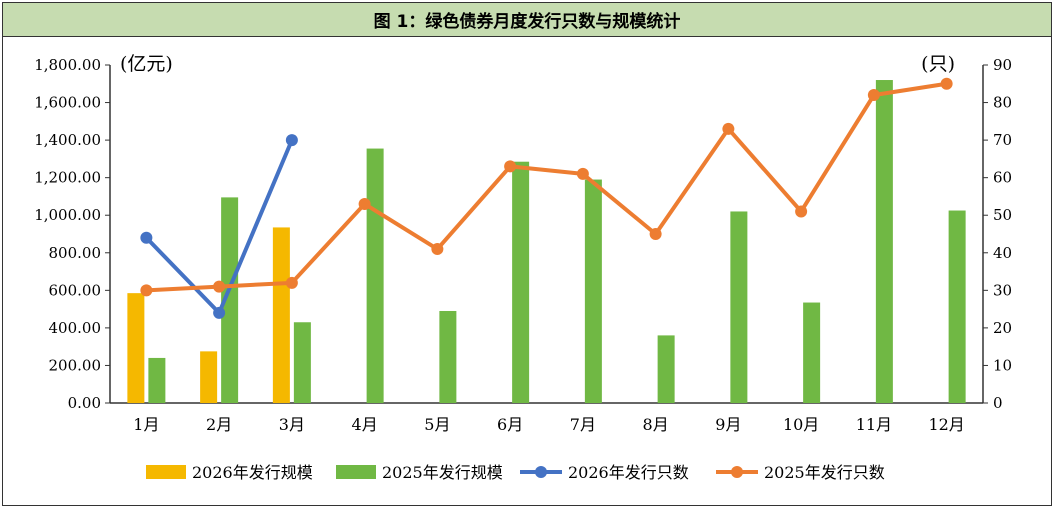 The image size is (1056, 510). Describe the element at coordinates (1002, 253) in the screenshot. I see `right-tick-label: 40` at that location.